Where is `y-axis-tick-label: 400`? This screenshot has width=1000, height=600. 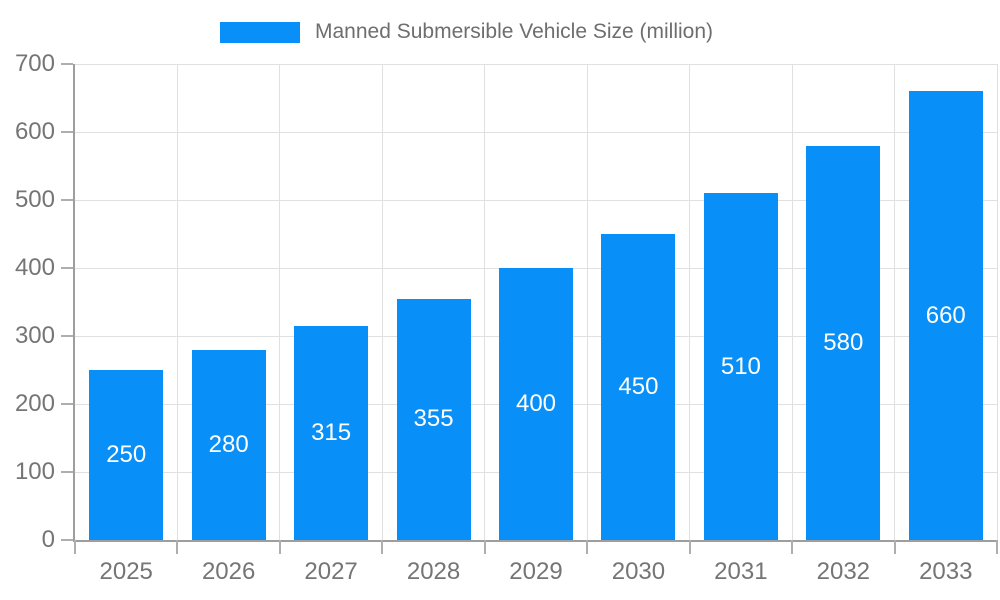 y-axis-tick-label: 400 is located at coordinates (34, 267).